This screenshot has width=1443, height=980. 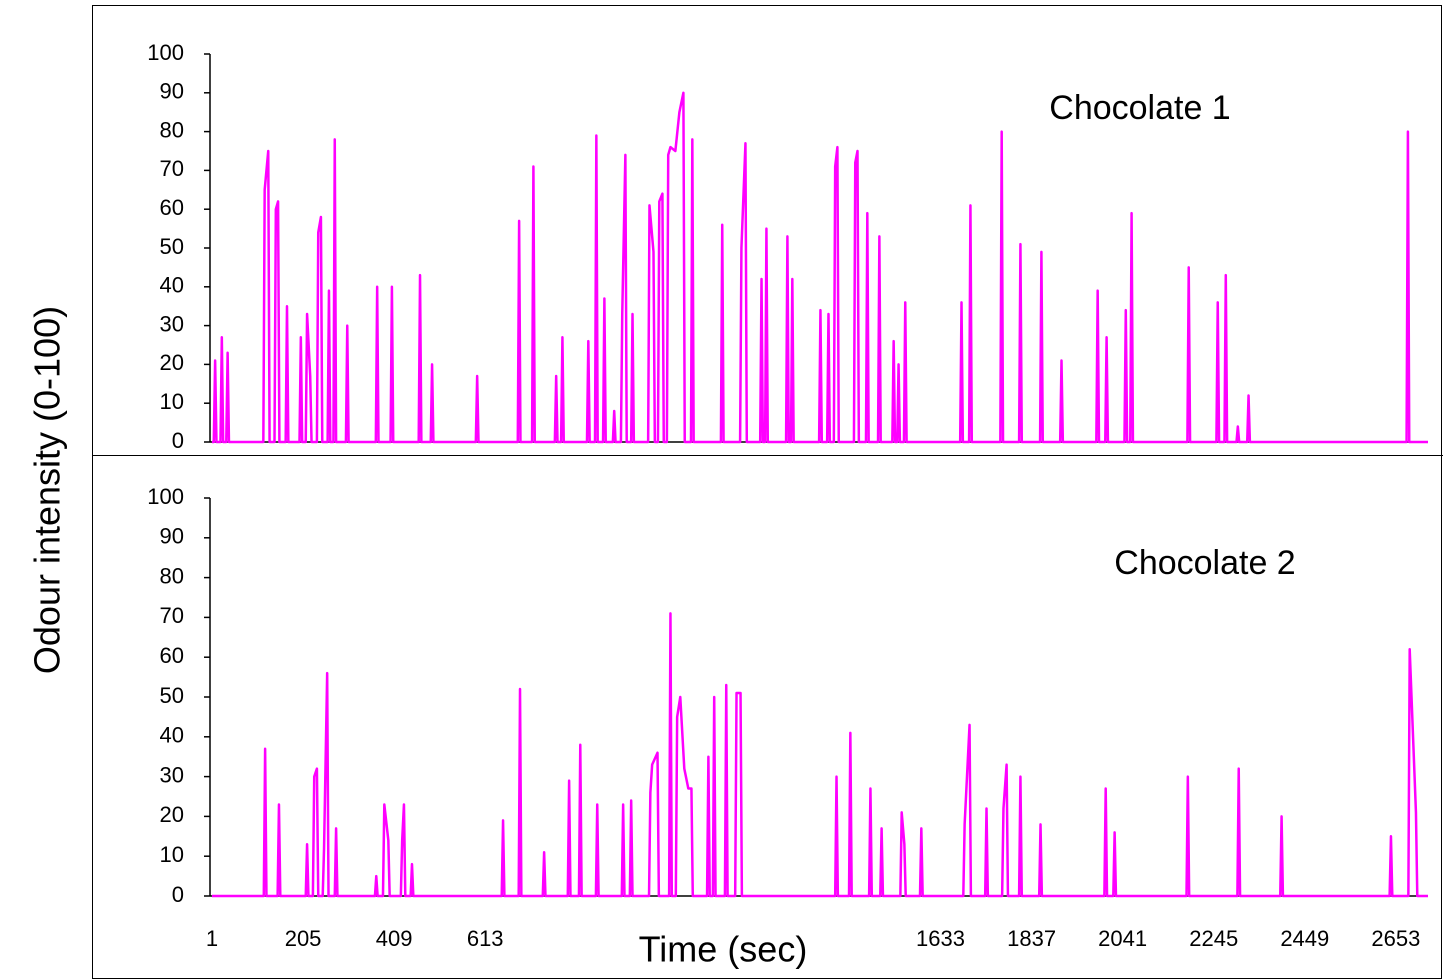 I want to click on x-tick-label: 1633, so click(x=940, y=938).